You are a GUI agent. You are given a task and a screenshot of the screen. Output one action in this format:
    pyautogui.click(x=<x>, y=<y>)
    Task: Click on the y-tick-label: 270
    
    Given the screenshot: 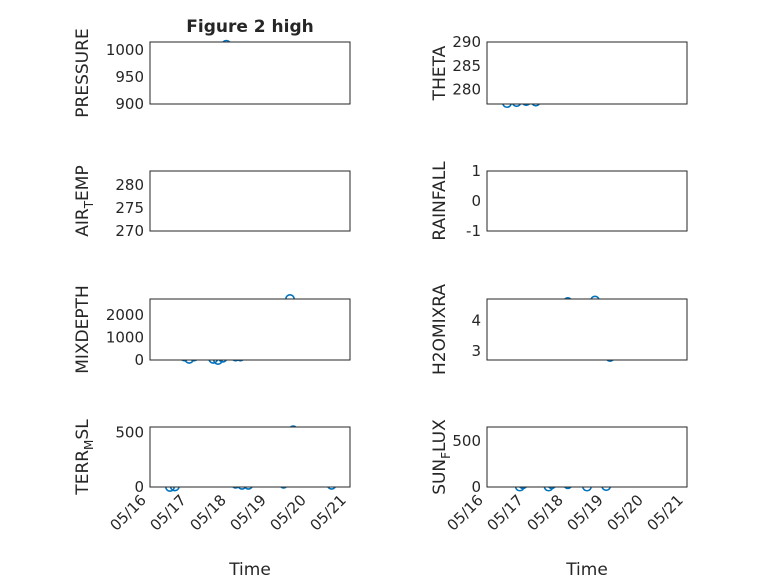 What is the action you would take?
    pyautogui.click(x=129, y=231)
    